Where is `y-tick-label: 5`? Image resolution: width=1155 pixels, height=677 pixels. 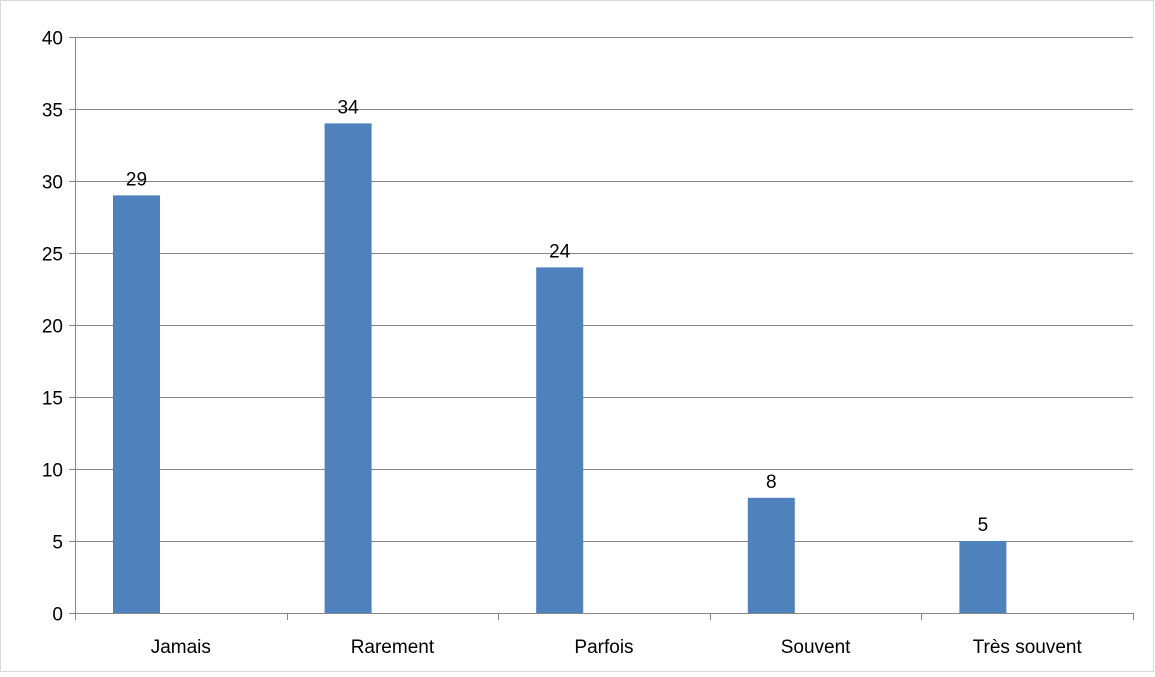 y-tick-label: 5 is located at coordinates (57, 543).